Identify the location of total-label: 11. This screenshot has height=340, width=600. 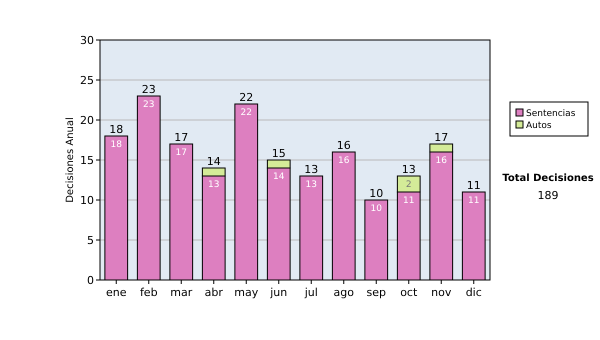
(473, 185).